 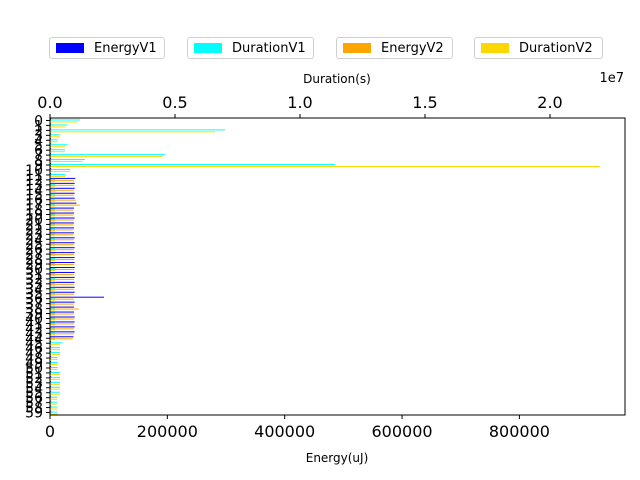 What do you see at coordinates (38, 156) in the screenshot?
I see `y-tick-label: 7` at bounding box center [38, 156].